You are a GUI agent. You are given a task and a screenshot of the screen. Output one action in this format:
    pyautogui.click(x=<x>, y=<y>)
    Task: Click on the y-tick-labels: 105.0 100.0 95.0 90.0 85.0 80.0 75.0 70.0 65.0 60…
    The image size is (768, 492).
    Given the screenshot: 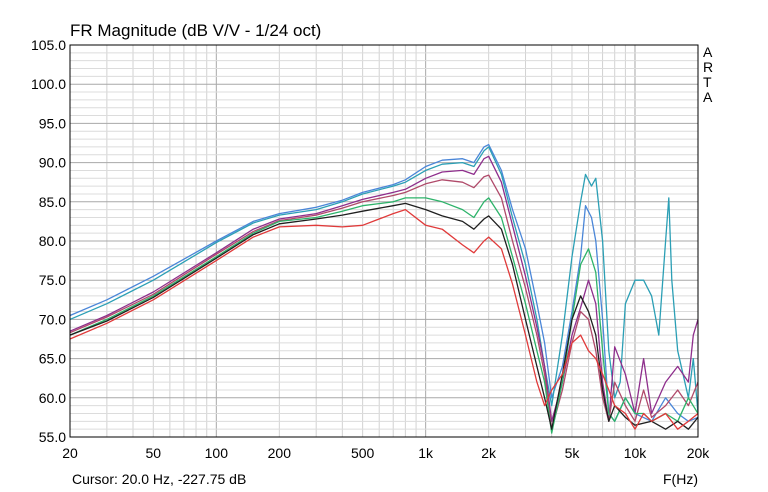 What is the action you would take?
    pyautogui.click(x=48, y=241)
    